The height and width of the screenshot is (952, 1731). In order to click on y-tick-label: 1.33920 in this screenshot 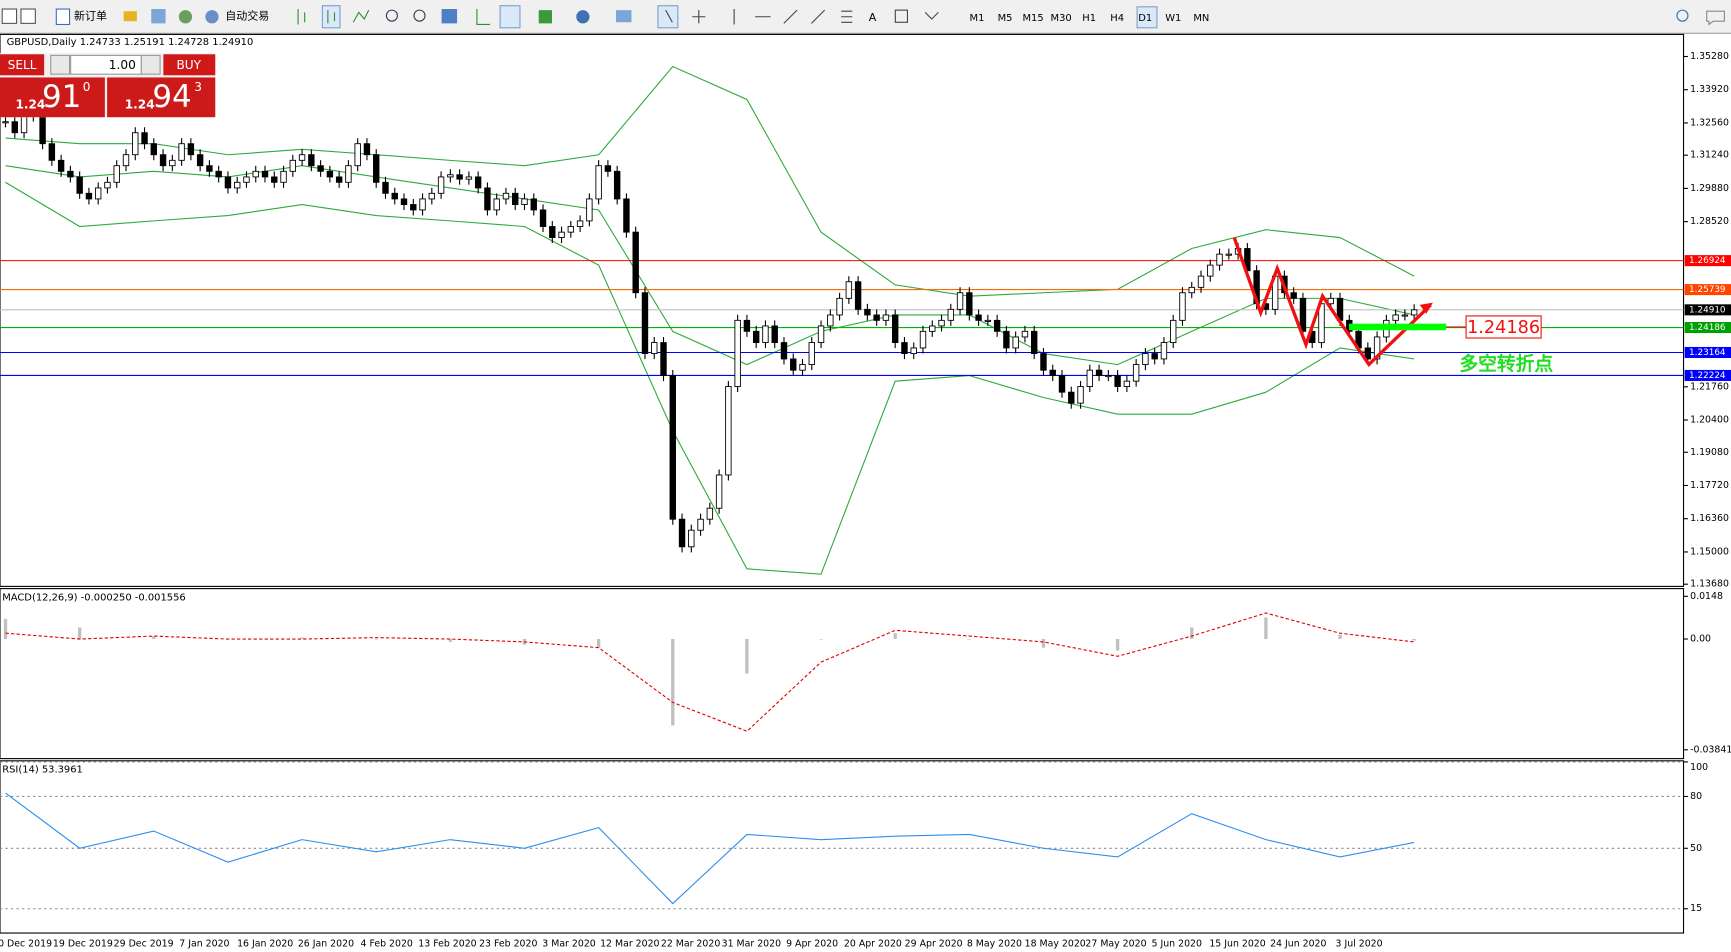, I will do `click(1709, 89)`.